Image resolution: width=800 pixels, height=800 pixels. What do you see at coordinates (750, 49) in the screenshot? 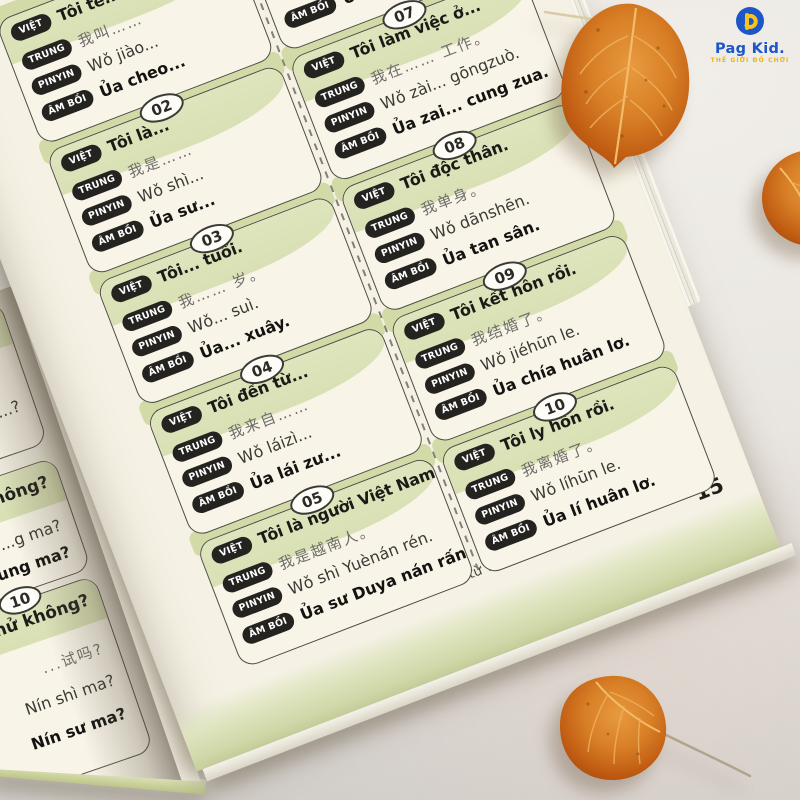
I see `pagkid-logo-text: Pag Kid.` at bounding box center [750, 49].